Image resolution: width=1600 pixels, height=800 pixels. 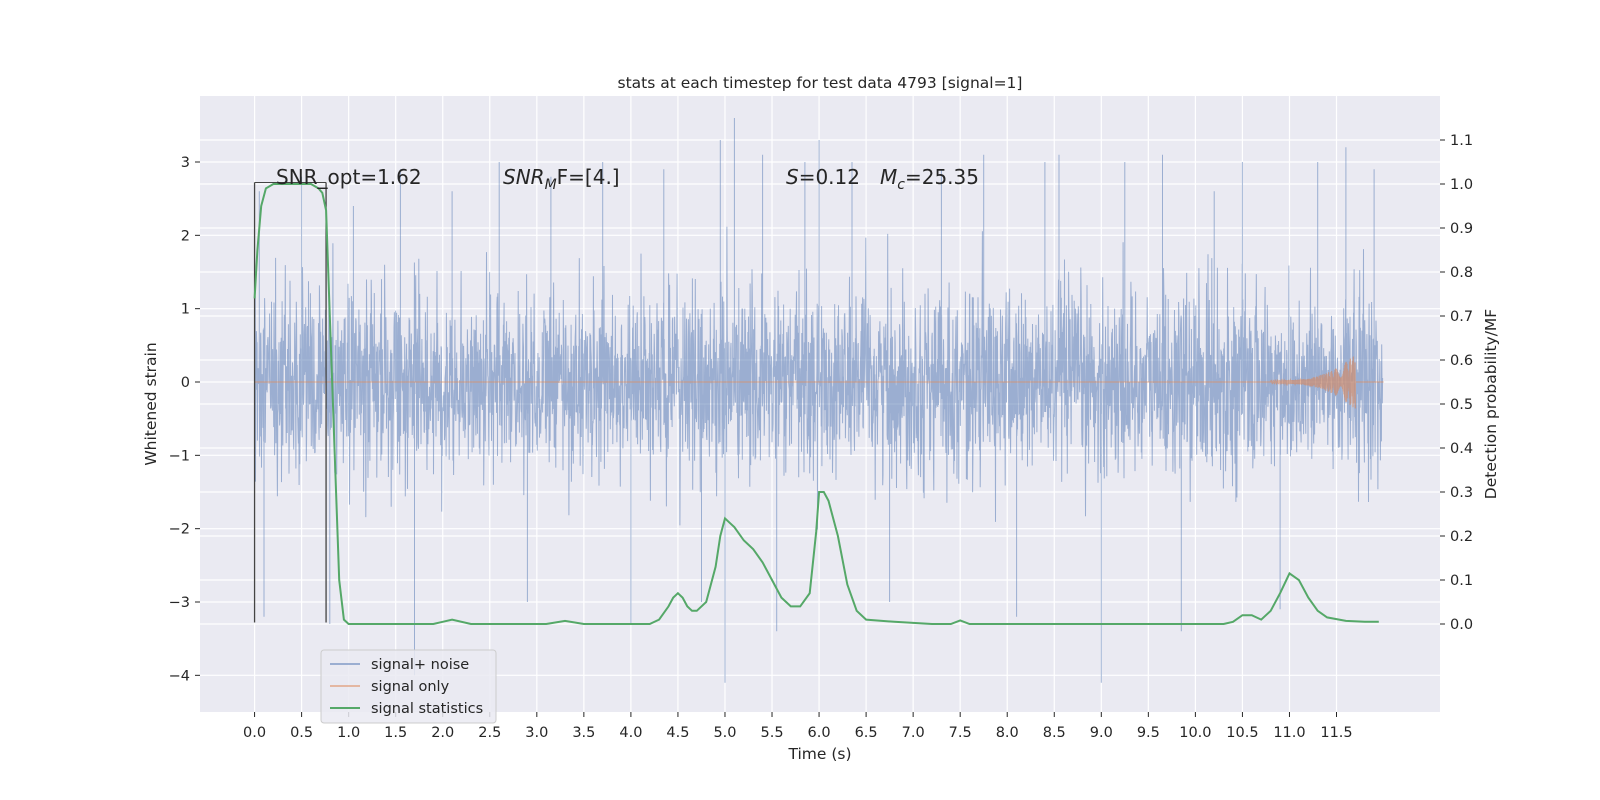 I want to click on annotation-snr-mf-suffix: F=[4.], so click(x=588, y=177).